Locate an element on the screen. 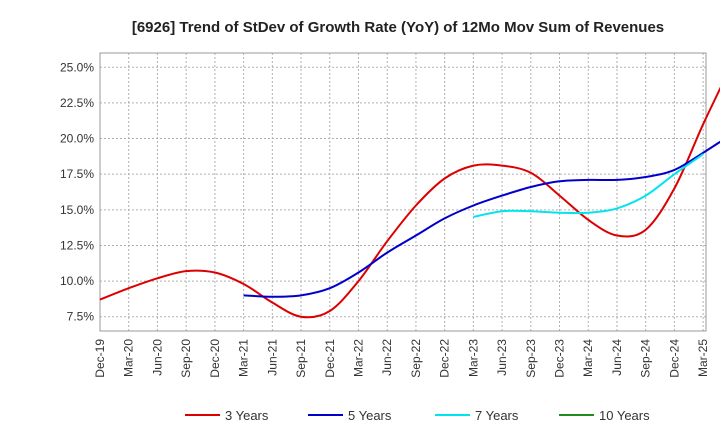 The width and height of the screenshot is (720, 440). x-tick-label: Sep-21 is located at coordinates (301, 358).